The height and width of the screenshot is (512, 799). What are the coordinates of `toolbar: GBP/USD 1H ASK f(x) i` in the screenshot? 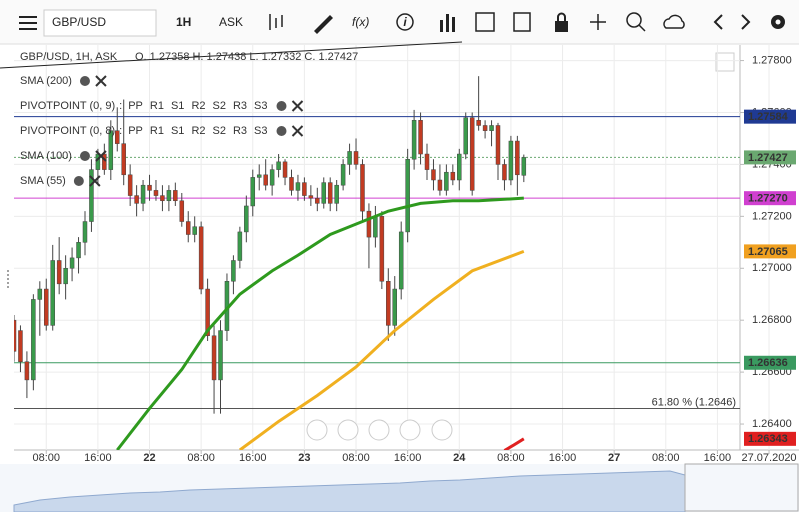 It's located at (399, 22).